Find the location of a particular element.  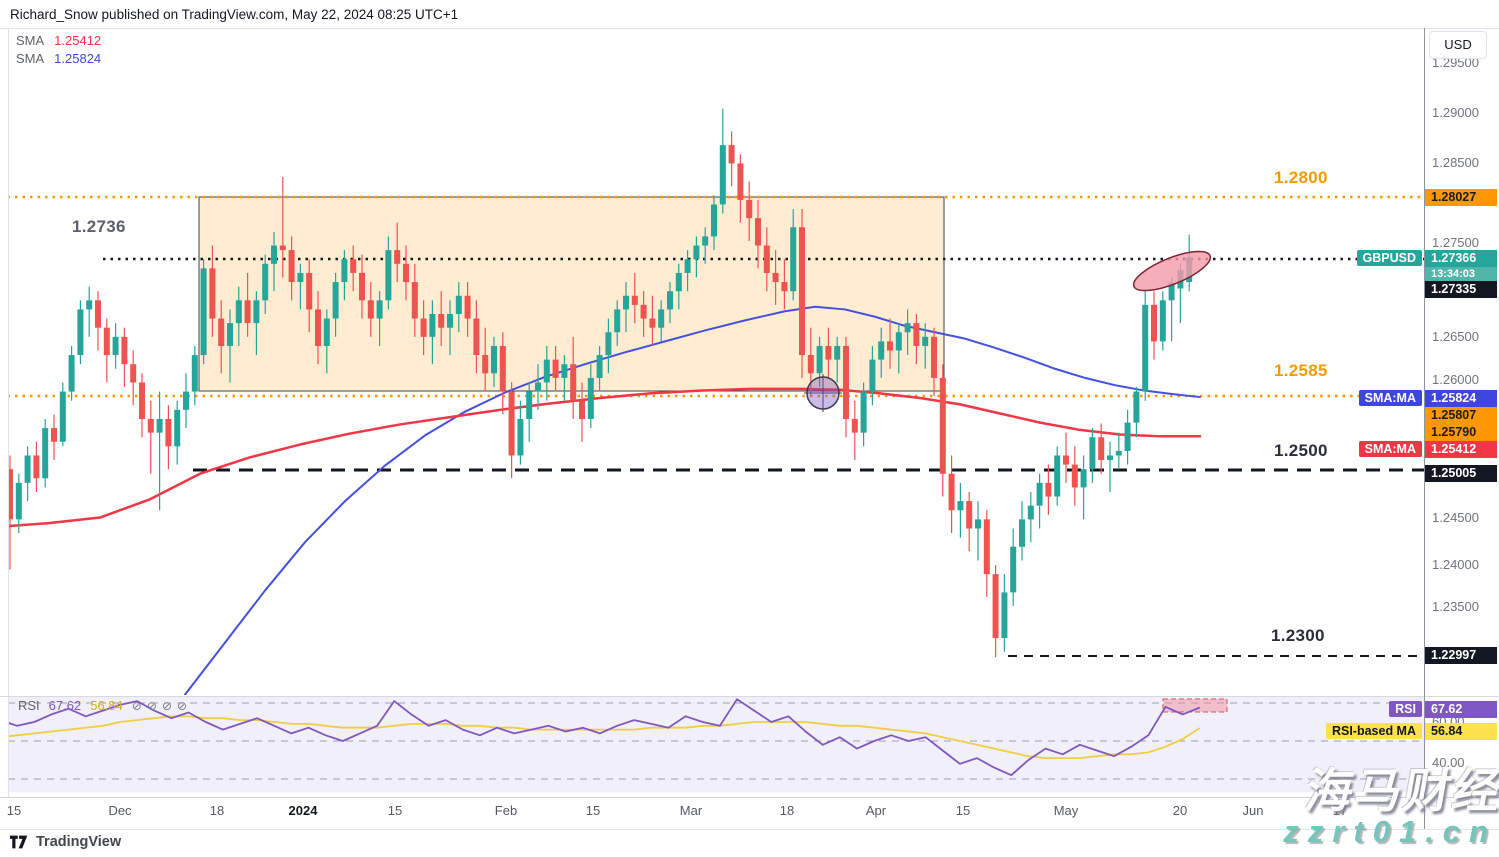

axis-badge-1.28027: 1.28027 is located at coordinates (1461, 197).